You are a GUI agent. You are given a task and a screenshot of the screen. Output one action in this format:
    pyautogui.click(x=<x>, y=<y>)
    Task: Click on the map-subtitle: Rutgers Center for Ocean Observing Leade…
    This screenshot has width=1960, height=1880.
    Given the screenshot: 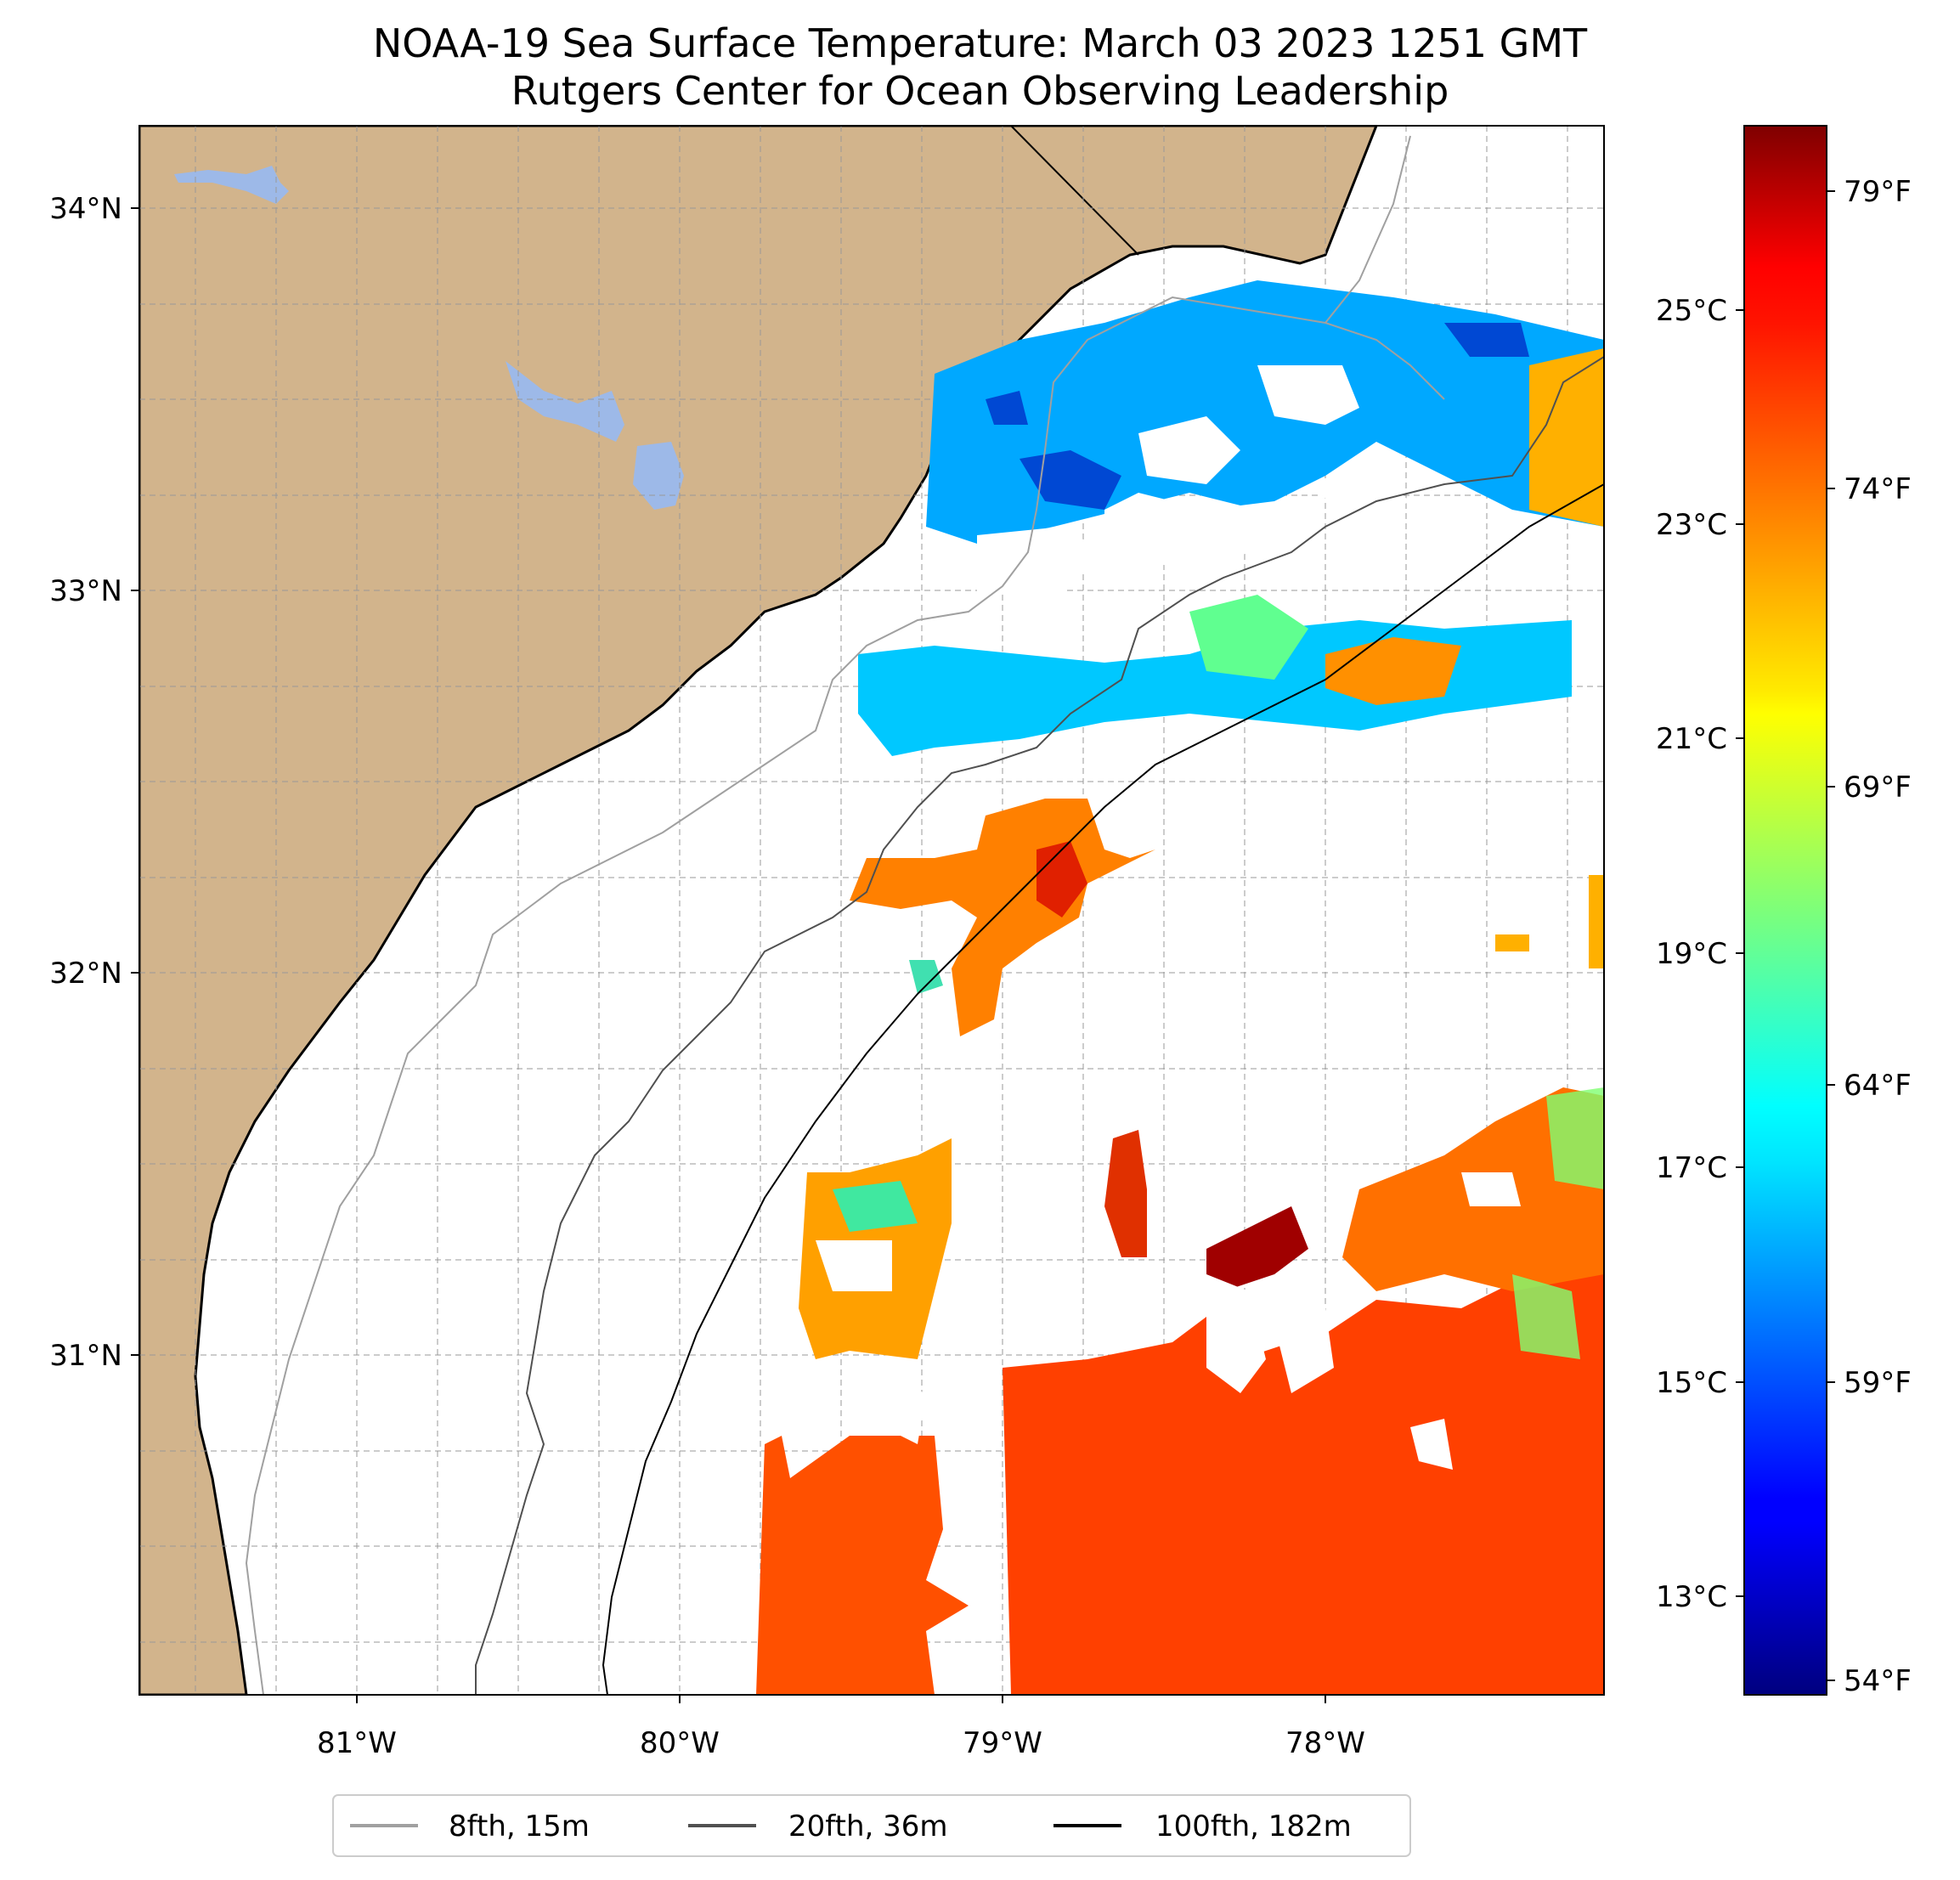 What is the action you would take?
    pyautogui.click(x=980, y=91)
    